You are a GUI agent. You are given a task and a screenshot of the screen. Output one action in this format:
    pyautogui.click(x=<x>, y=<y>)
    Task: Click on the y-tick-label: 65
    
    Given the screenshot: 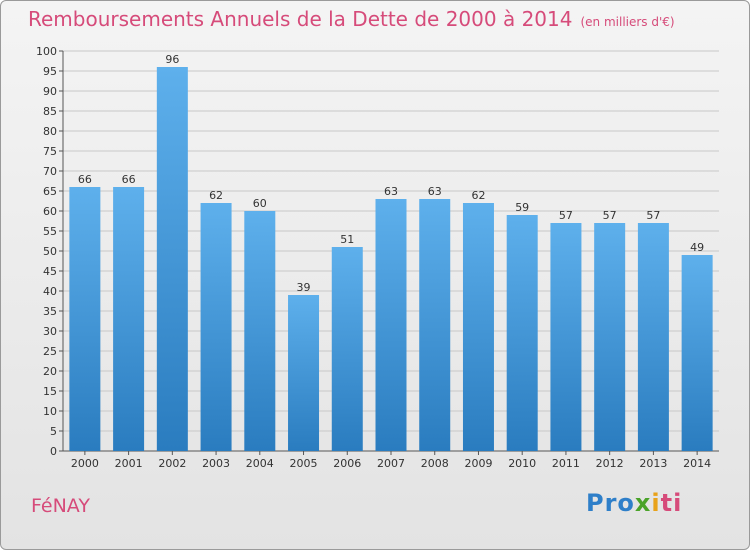 What is the action you would take?
    pyautogui.click(x=50, y=191)
    